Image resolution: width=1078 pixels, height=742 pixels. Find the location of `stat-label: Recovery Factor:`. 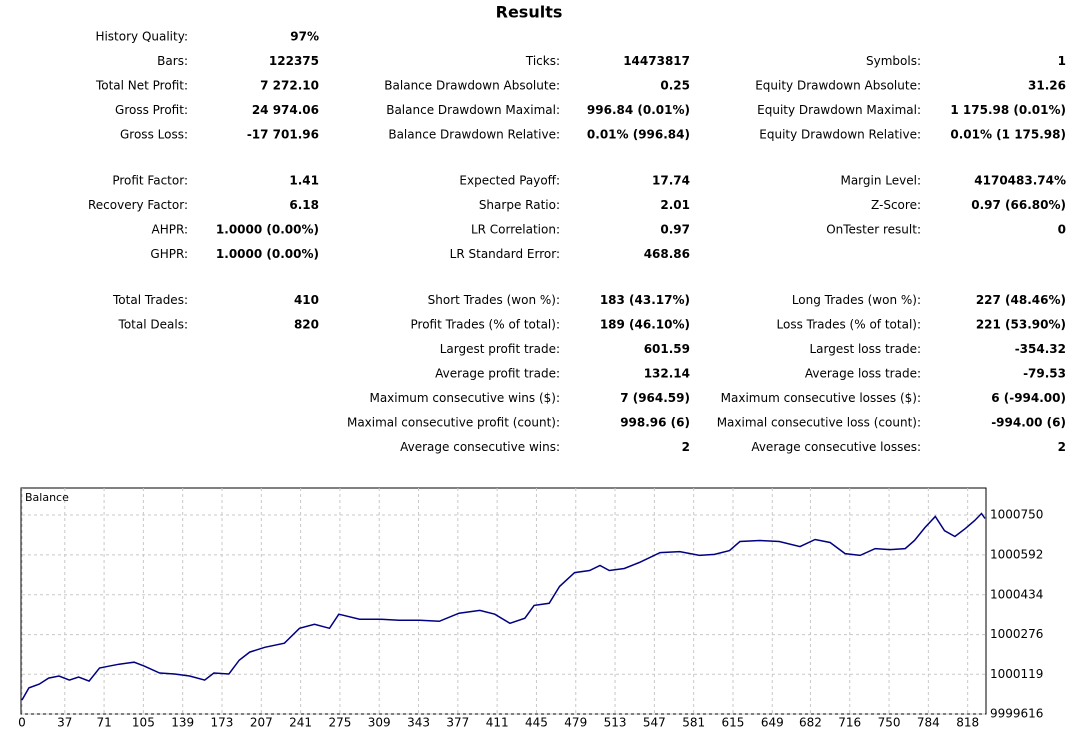

stat-label: Recovery Factor: is located at coordinates (138, 205).